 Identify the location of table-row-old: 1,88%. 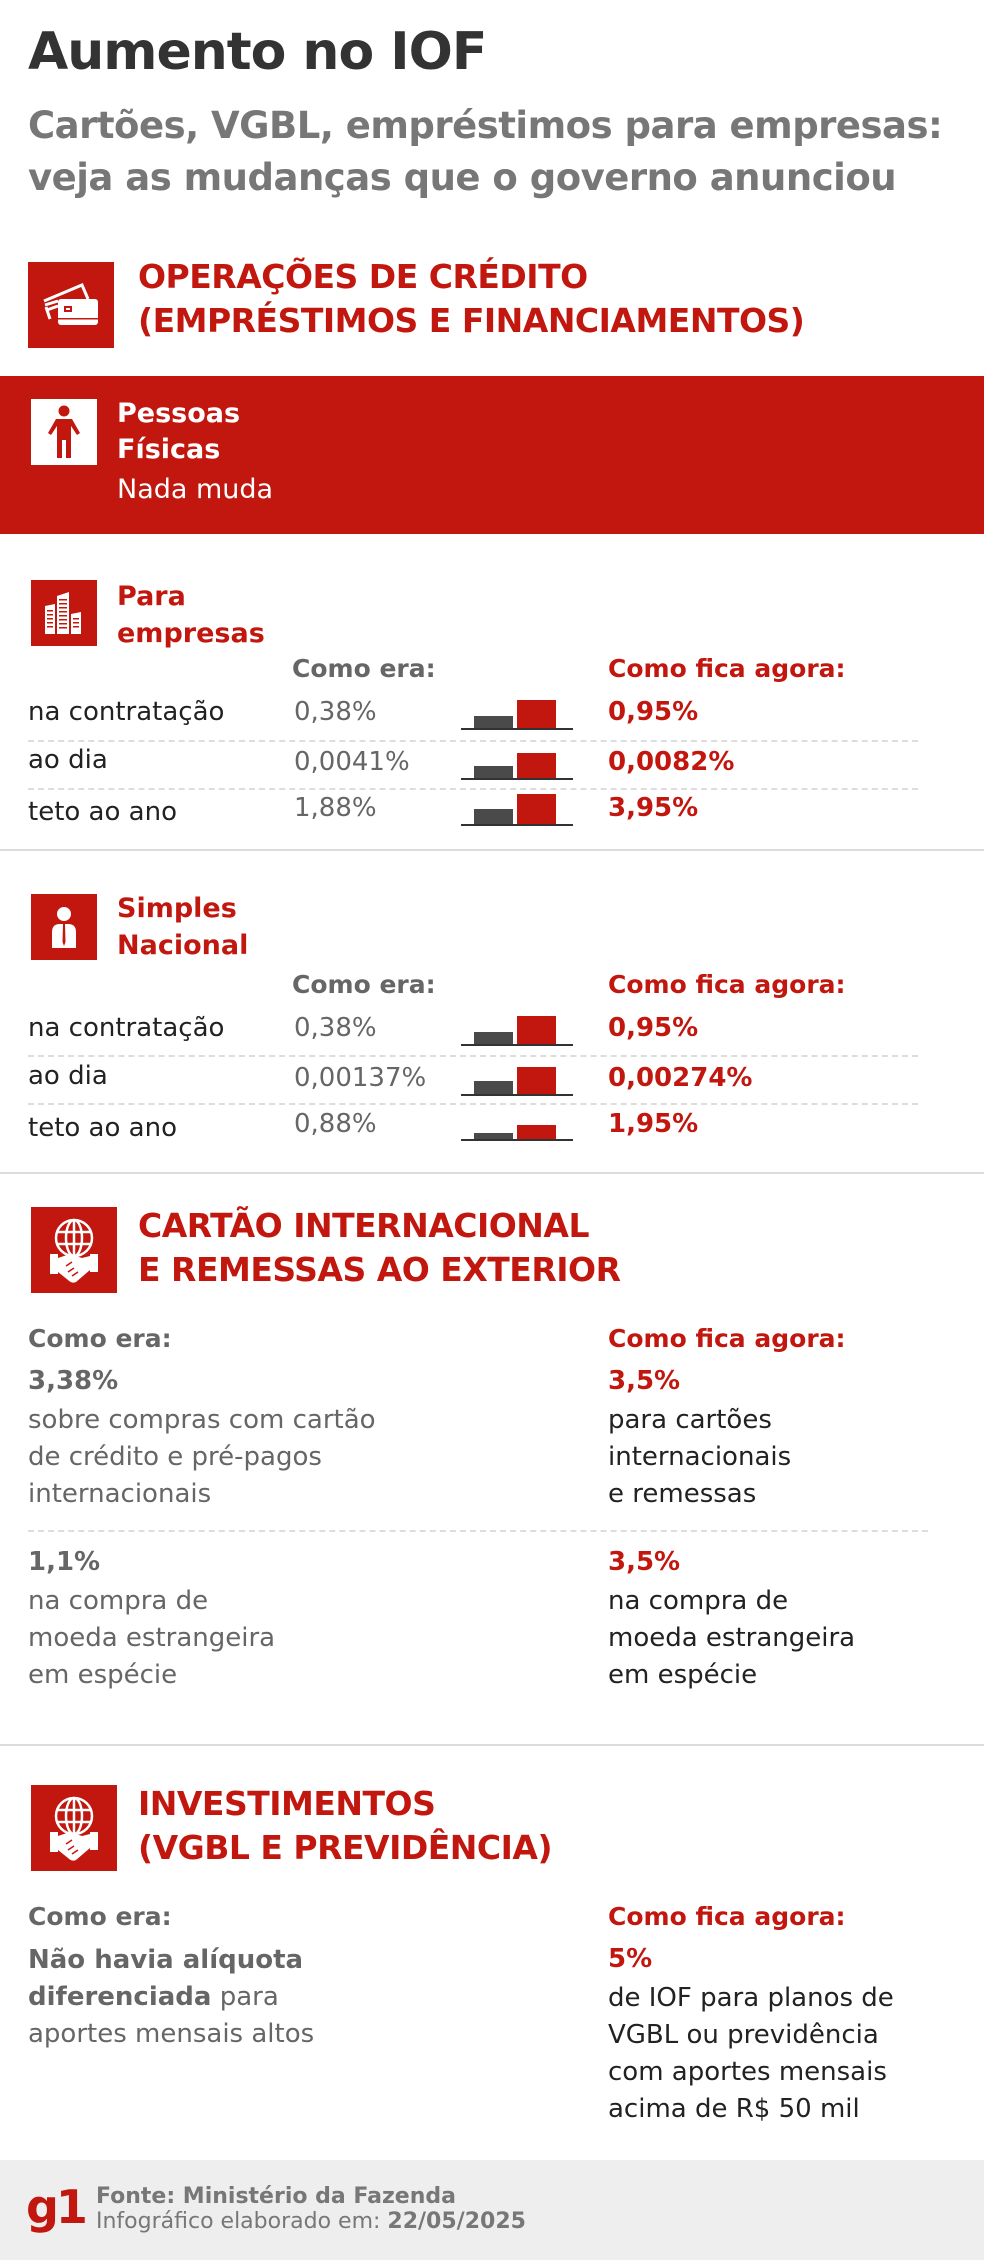
(335, 808).